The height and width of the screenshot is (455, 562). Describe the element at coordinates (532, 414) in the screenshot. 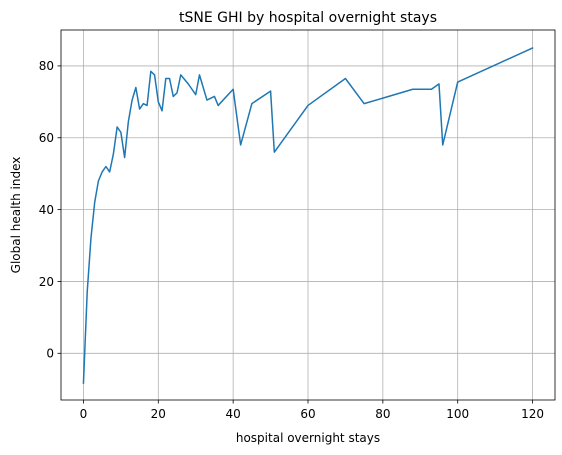

I see `x-tick-label: 120` at that location.